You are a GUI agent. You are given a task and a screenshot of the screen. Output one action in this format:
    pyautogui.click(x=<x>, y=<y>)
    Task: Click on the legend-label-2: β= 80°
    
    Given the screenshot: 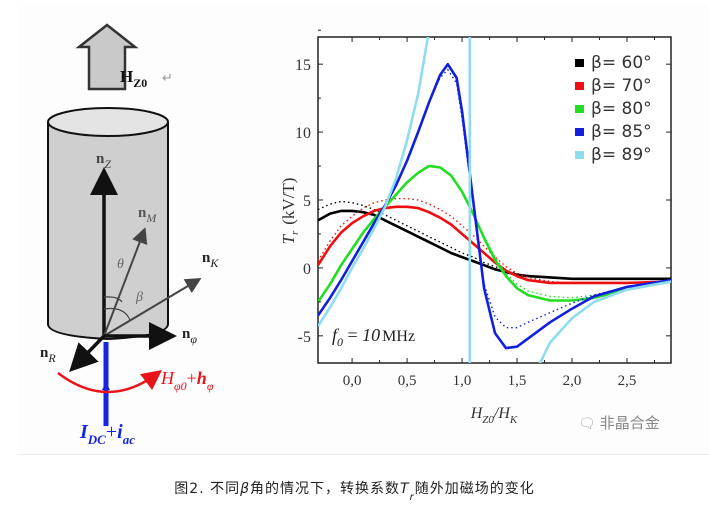 What is the action you would take?
    pyautogui.click(x=621, y=109)
    